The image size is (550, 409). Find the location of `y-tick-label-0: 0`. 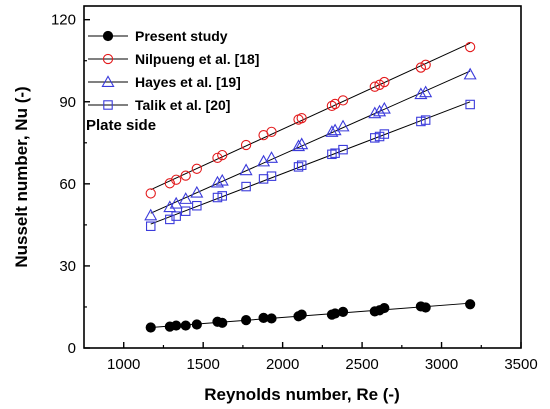

y-tick-label-0: 0 is located at coordinates (72, 348).